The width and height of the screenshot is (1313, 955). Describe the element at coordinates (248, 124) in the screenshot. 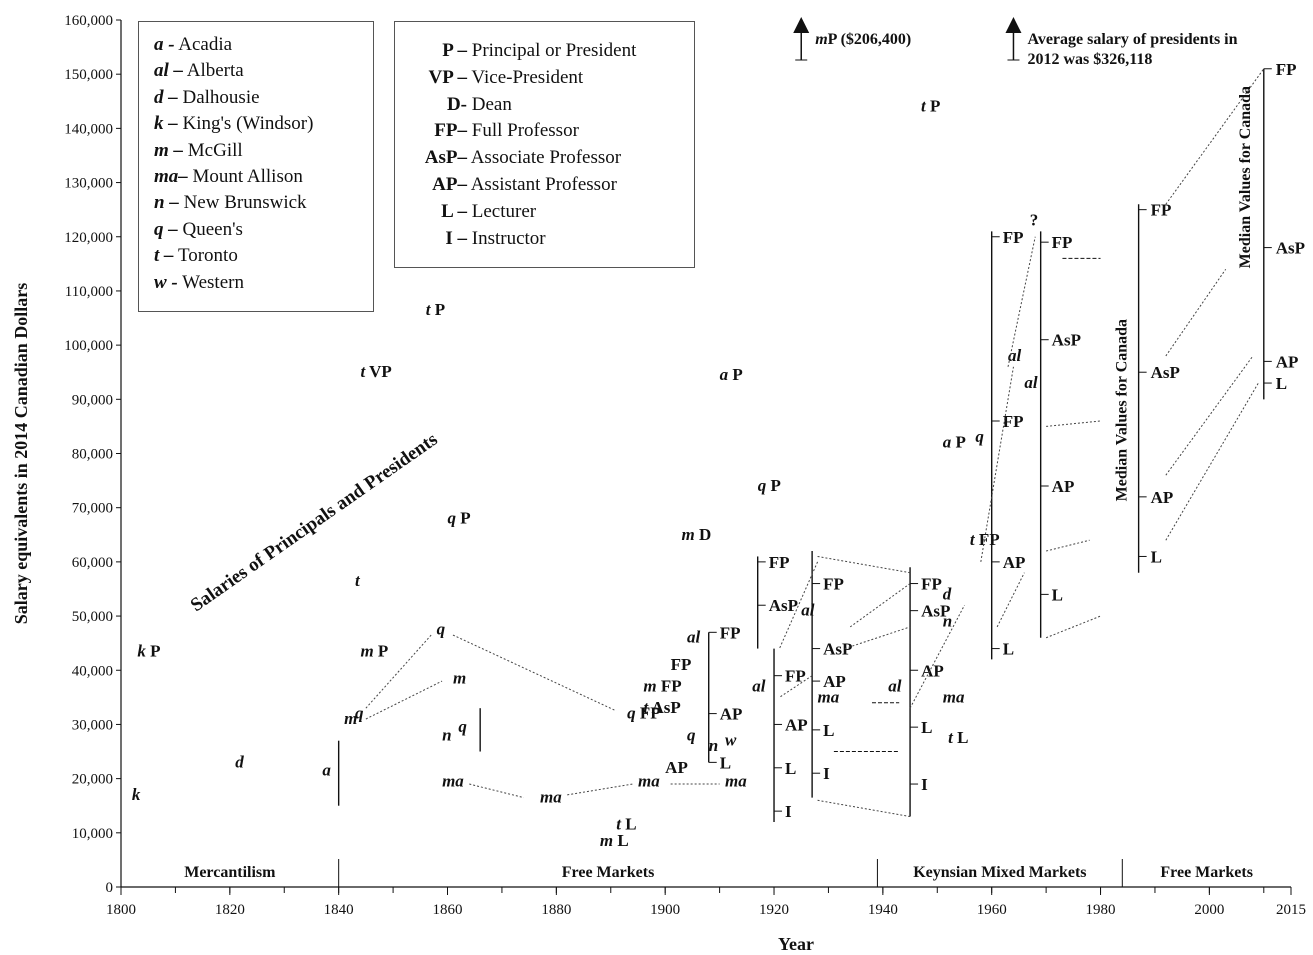

I see `legend-value: King's (Windsor)` at that location.